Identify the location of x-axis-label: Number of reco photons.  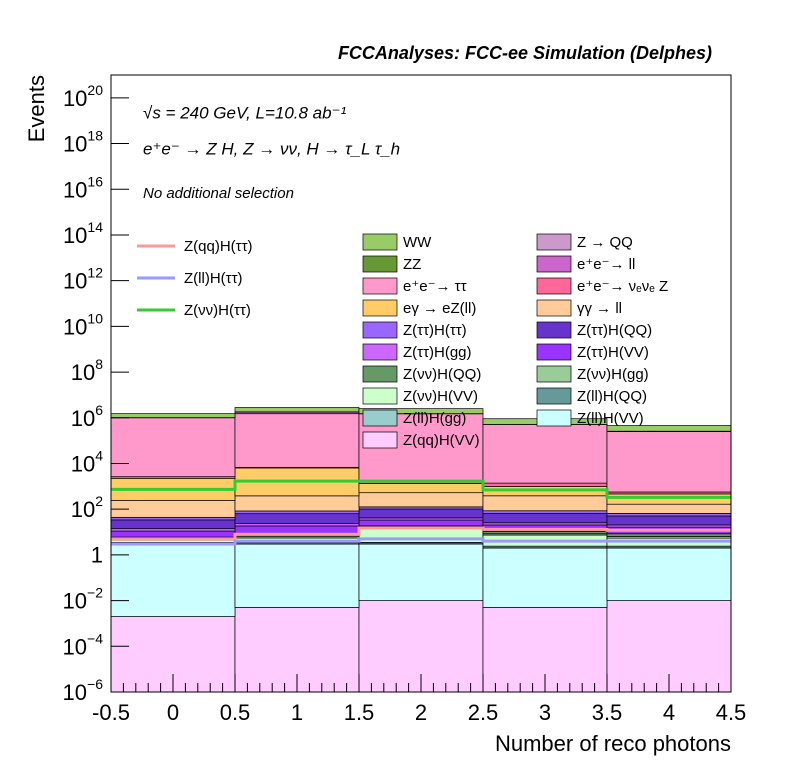
(613, 743).